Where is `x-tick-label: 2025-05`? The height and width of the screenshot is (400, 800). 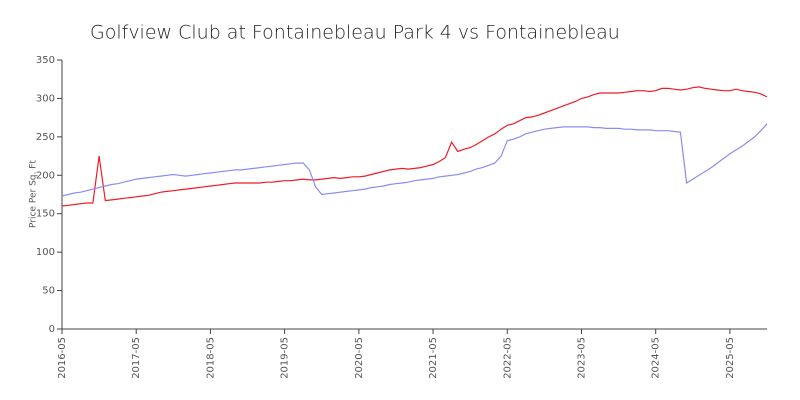 x-tick-label: 2025-05 is located at coordinates (730, 358).